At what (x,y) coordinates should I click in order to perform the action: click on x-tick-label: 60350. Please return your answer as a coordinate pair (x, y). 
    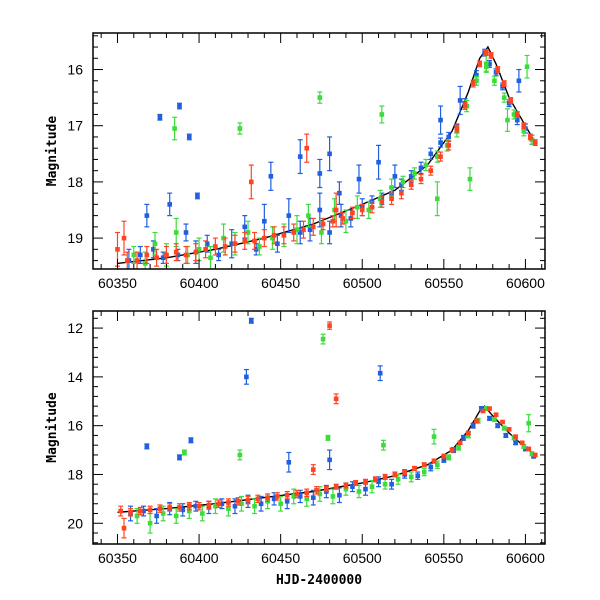
    Looking at the image, I should click on (117, 558).